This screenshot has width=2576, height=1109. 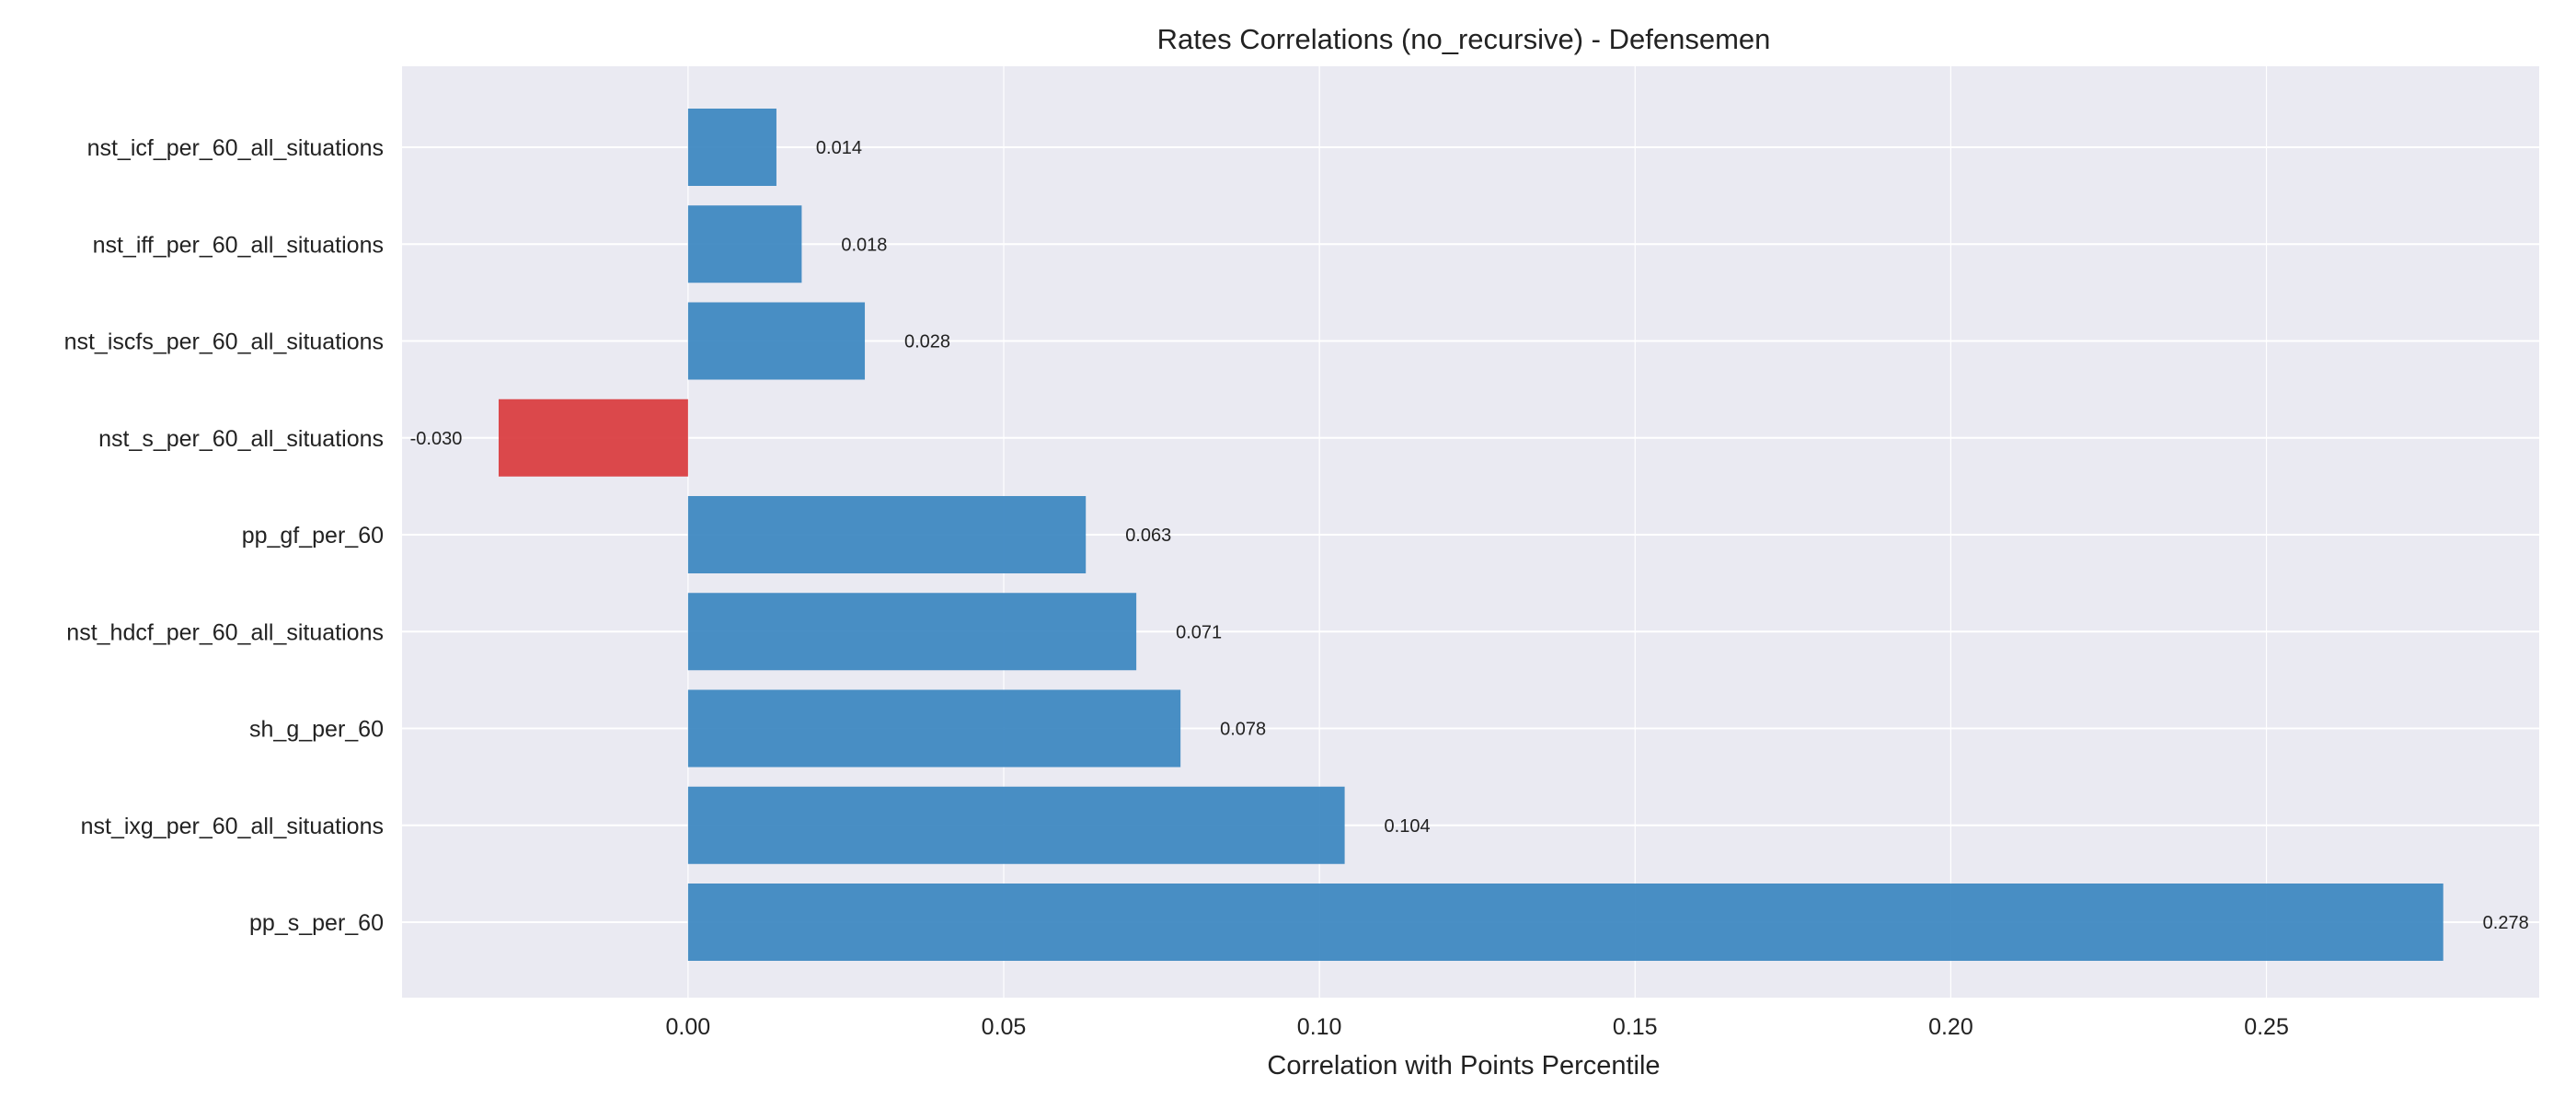 I want to click on x-tick-labels: 0.00 0.05 0.10 0.15 0.20 0.25, so click(x=1477, y=1027).